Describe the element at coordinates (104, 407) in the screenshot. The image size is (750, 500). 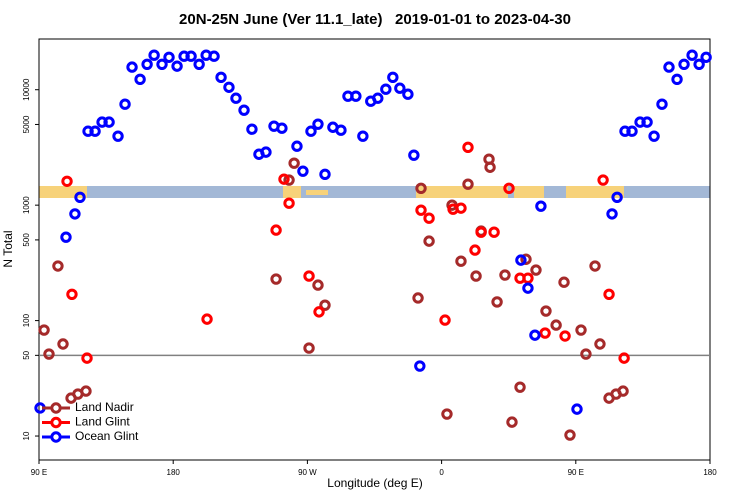
I see `legend-label: Land Nadir` at that location.